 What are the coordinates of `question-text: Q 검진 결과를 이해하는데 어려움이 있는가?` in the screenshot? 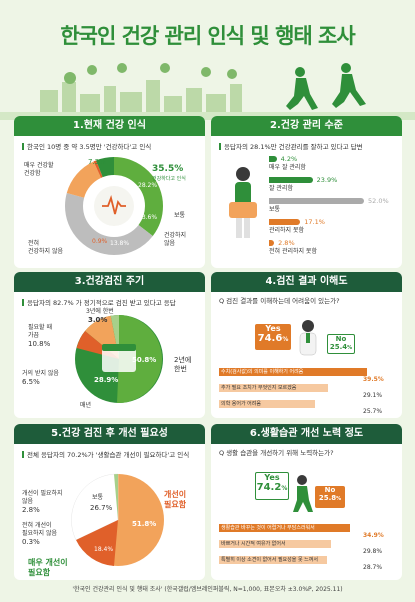 It's located at (279, 301).